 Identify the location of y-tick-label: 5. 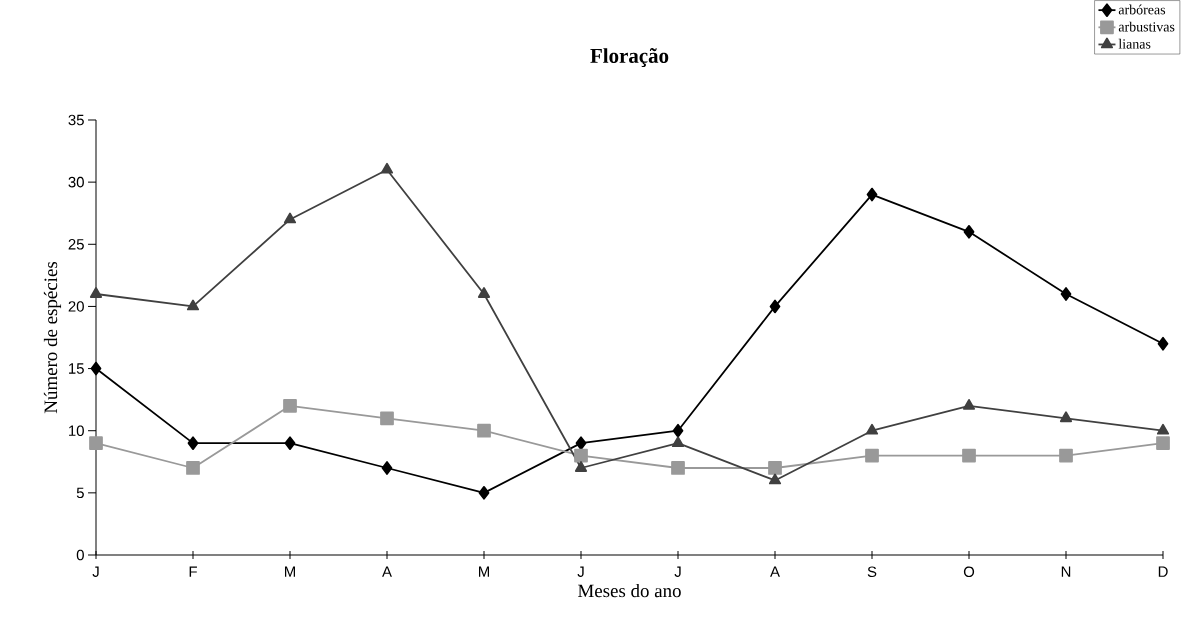
(80, 493).